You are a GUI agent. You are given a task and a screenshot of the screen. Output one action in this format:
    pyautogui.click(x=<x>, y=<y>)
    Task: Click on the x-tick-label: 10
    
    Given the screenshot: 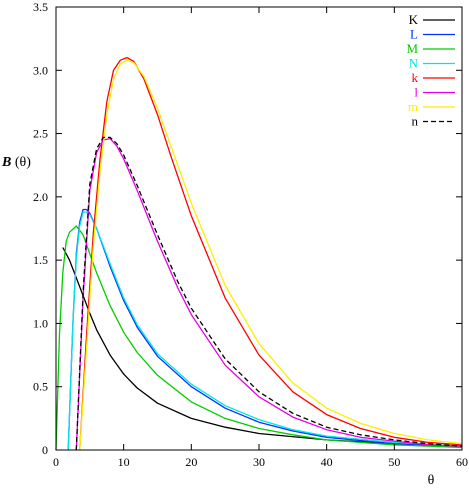 What is the action you would take?
    pyautogui.click(x=124, y=462)
    